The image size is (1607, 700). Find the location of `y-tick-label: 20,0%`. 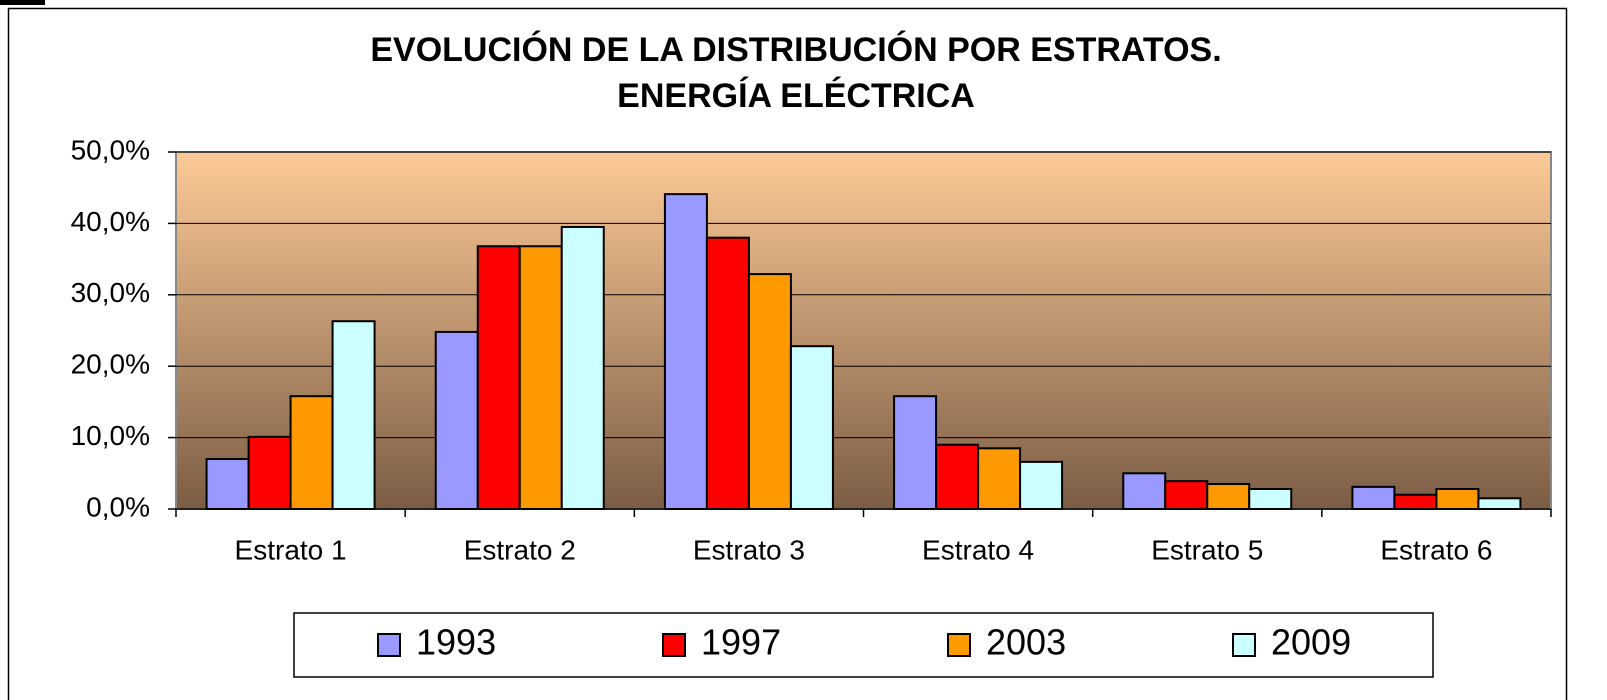

y-tick-label: 20,0% is located at coordinates (110, 364).